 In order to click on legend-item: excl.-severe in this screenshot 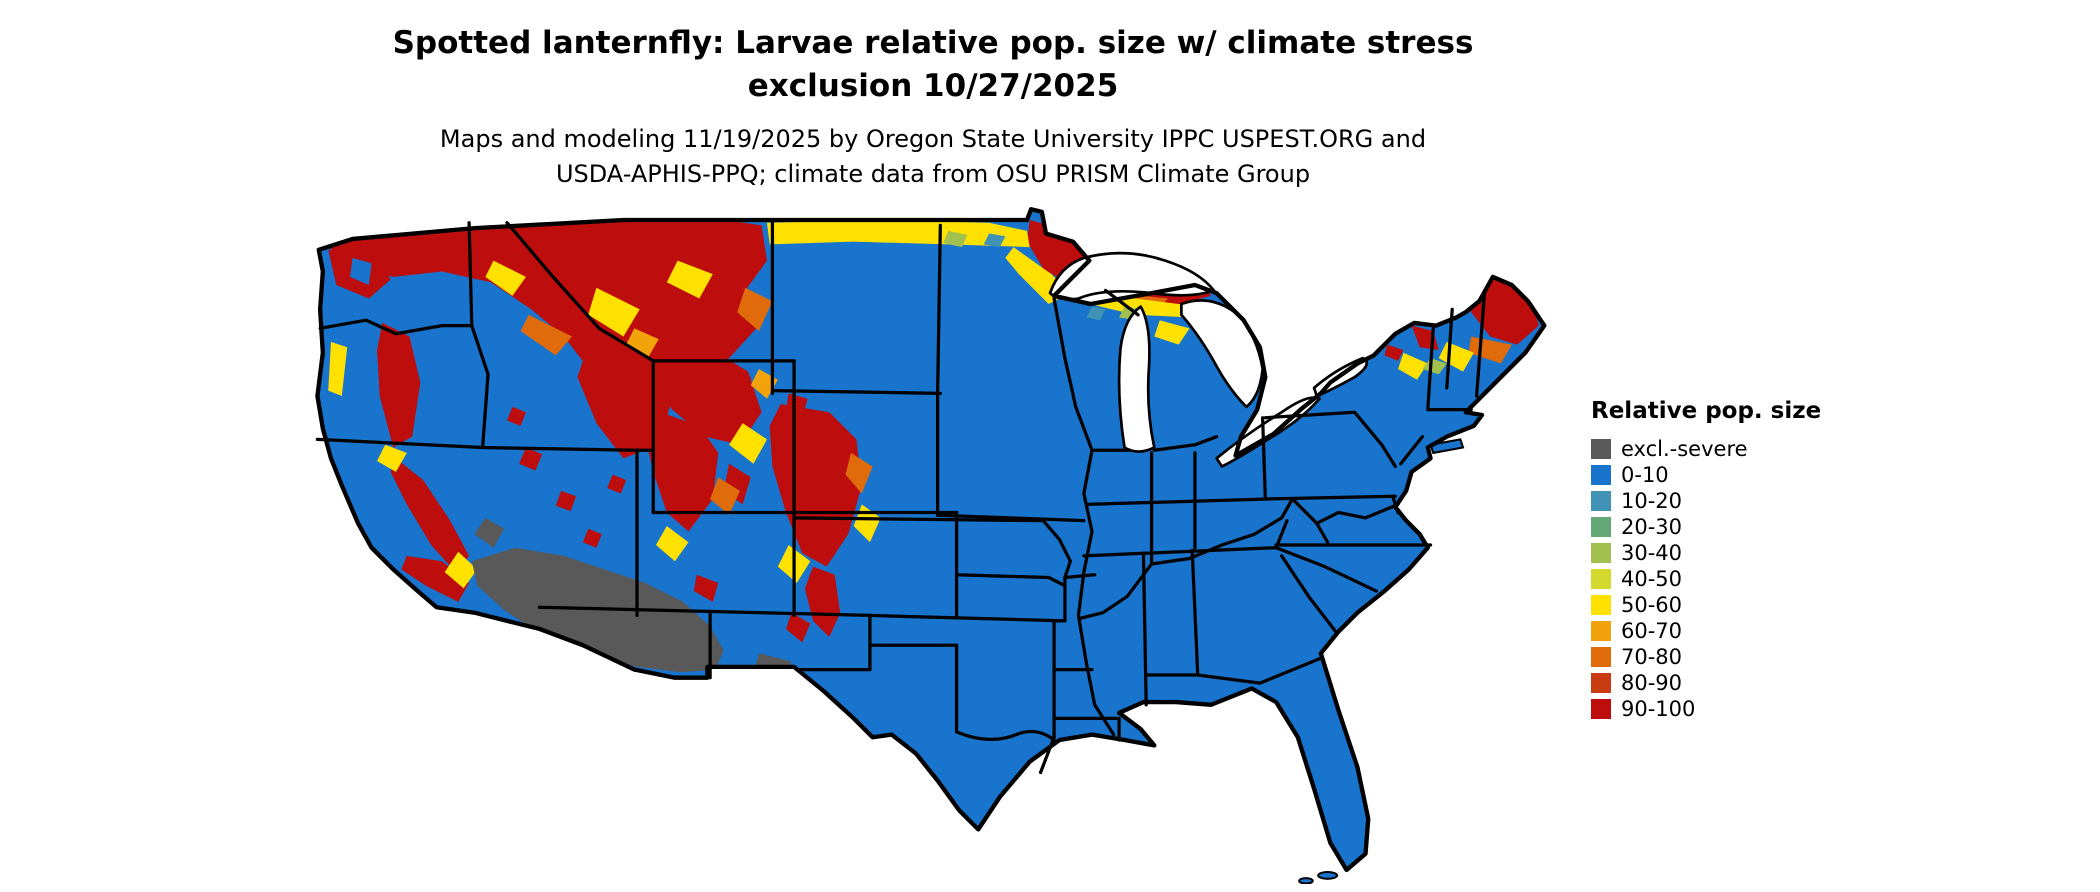, I will do `click(1706, 449)`.